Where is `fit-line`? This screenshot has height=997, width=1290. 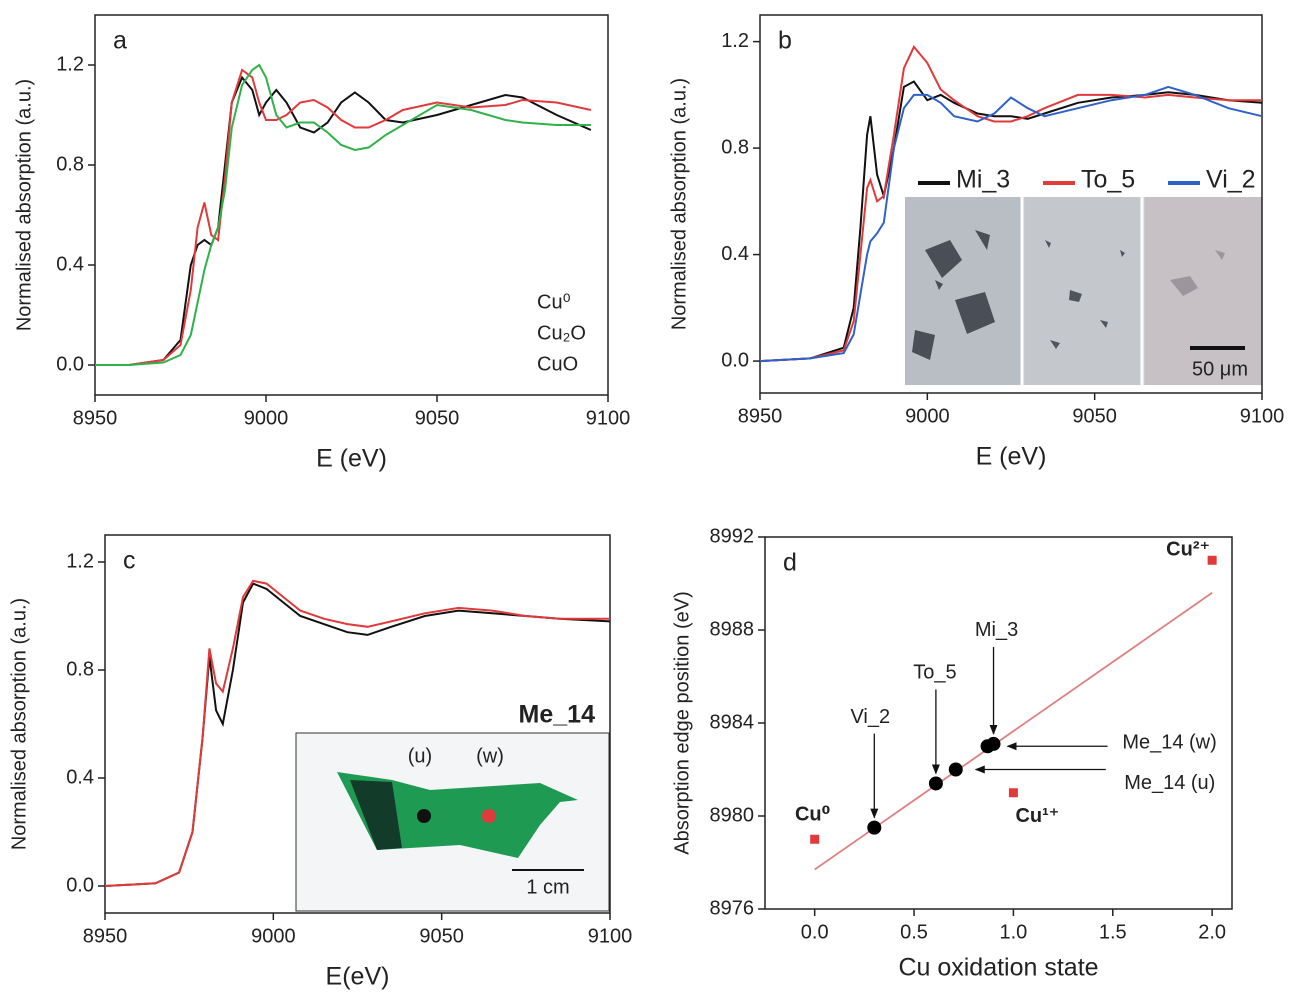
fit-line is located at coordinates (1013, 731).